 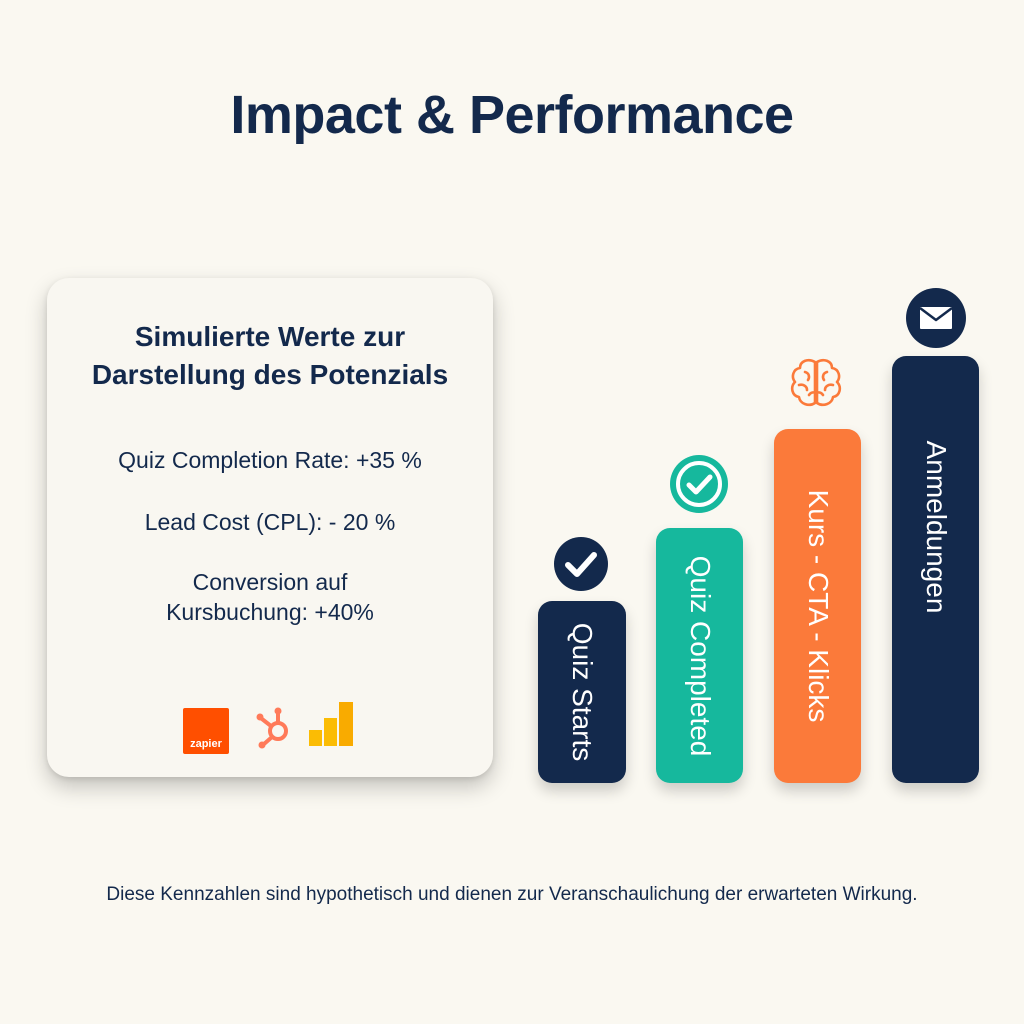 What do you see at coordinates (331, 724) in the screenshot?
I see `google-analytics-logo` at bounding box center [331, 724].